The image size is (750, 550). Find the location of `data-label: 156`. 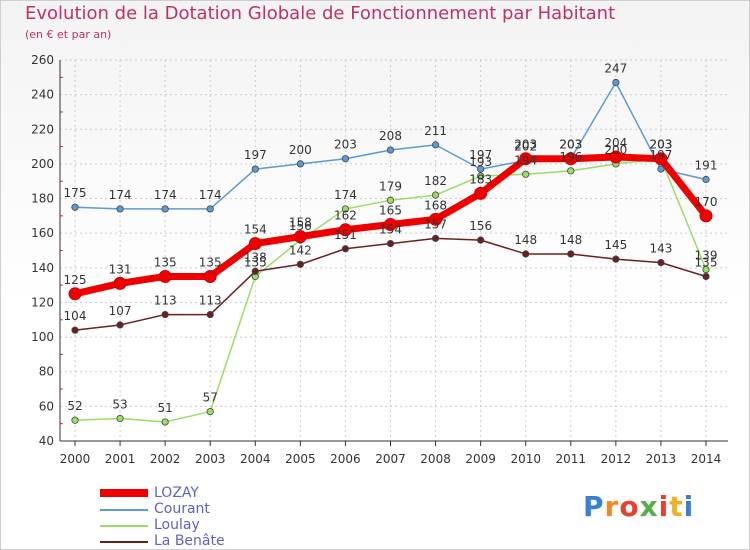

data-label: 156 is located at coordinates (300, 226).